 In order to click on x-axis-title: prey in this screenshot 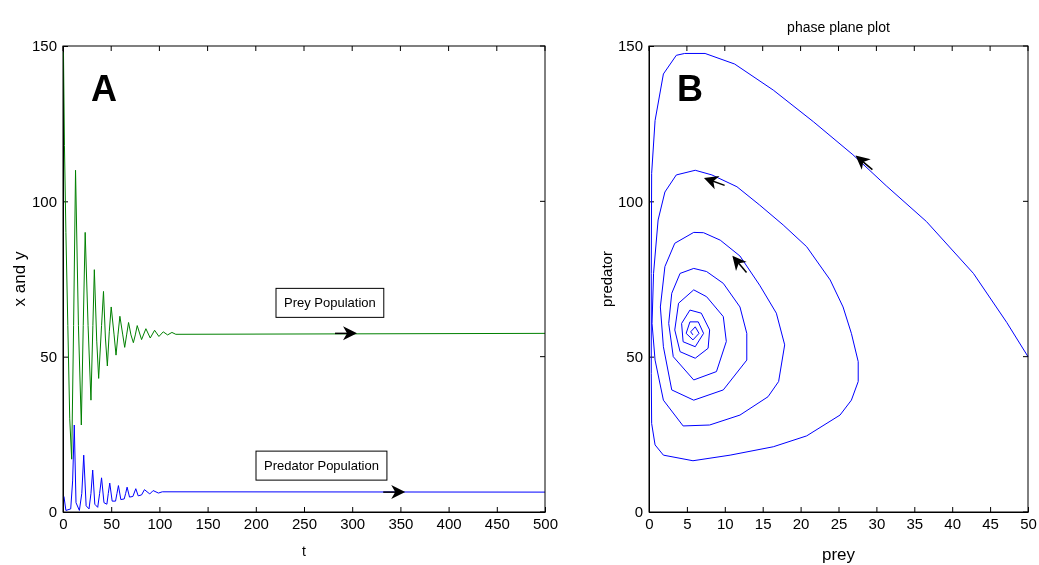, I will do `click(838, 554)`.